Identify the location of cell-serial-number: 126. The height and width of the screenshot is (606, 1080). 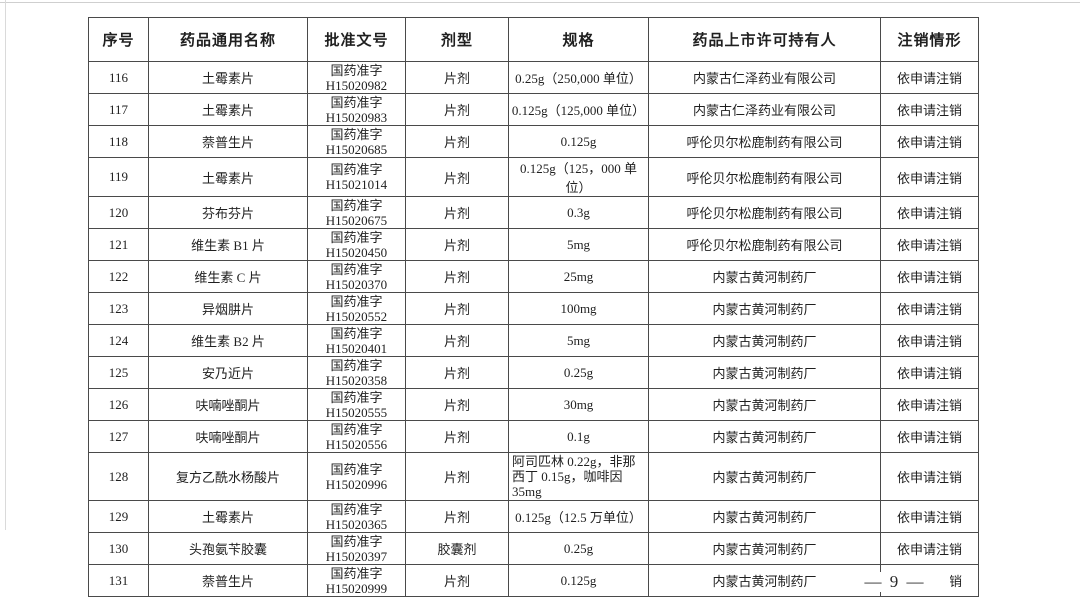
(118, 404).